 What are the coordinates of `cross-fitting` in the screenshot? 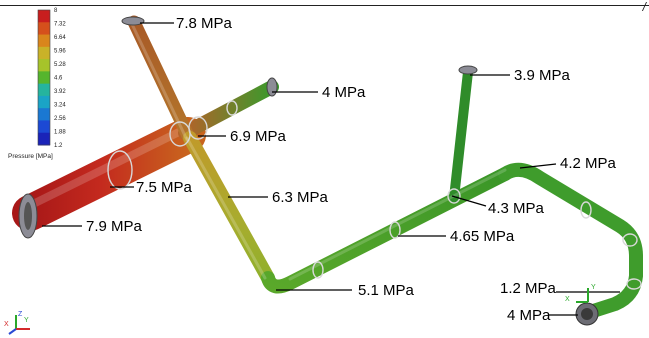 It's located at (198, 128).